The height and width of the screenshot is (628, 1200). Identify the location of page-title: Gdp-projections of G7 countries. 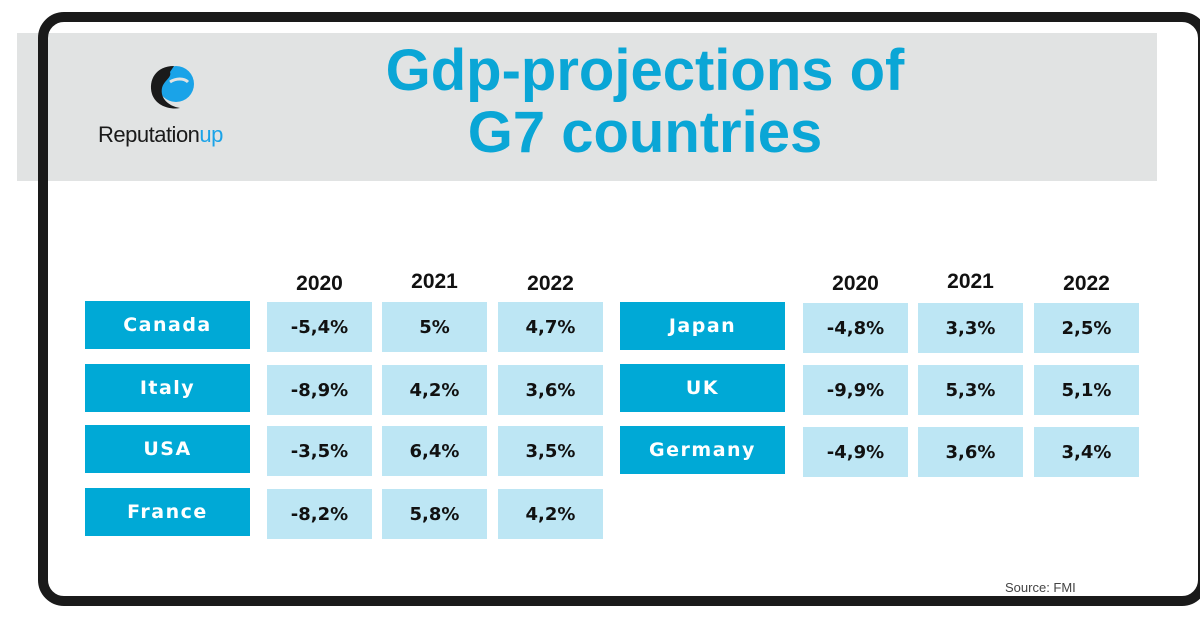
(645, 102).